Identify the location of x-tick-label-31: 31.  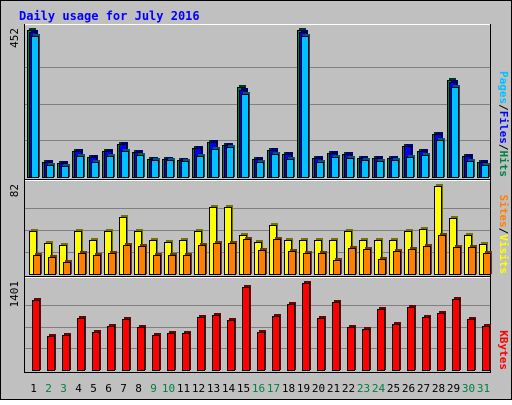
(483, 388).